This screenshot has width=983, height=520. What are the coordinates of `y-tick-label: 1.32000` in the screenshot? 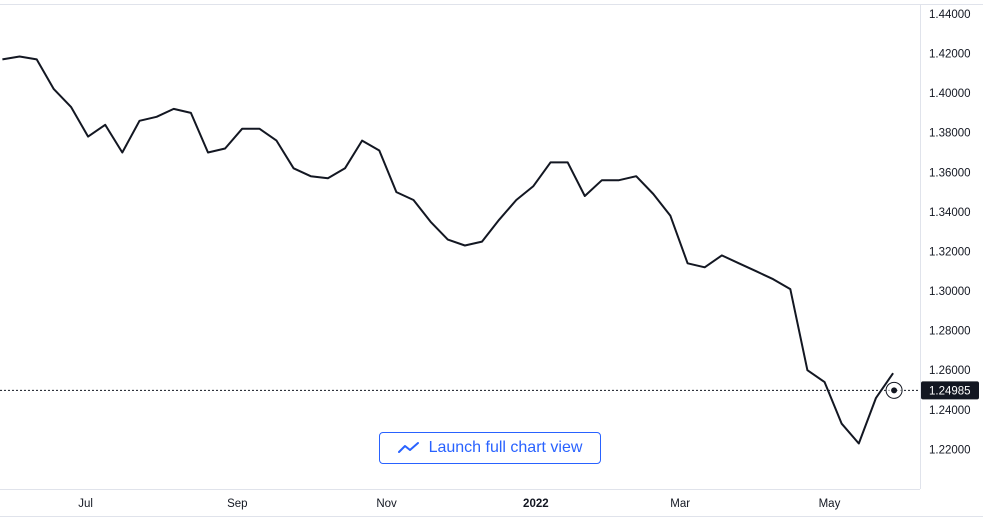 It's located at (950, 252).